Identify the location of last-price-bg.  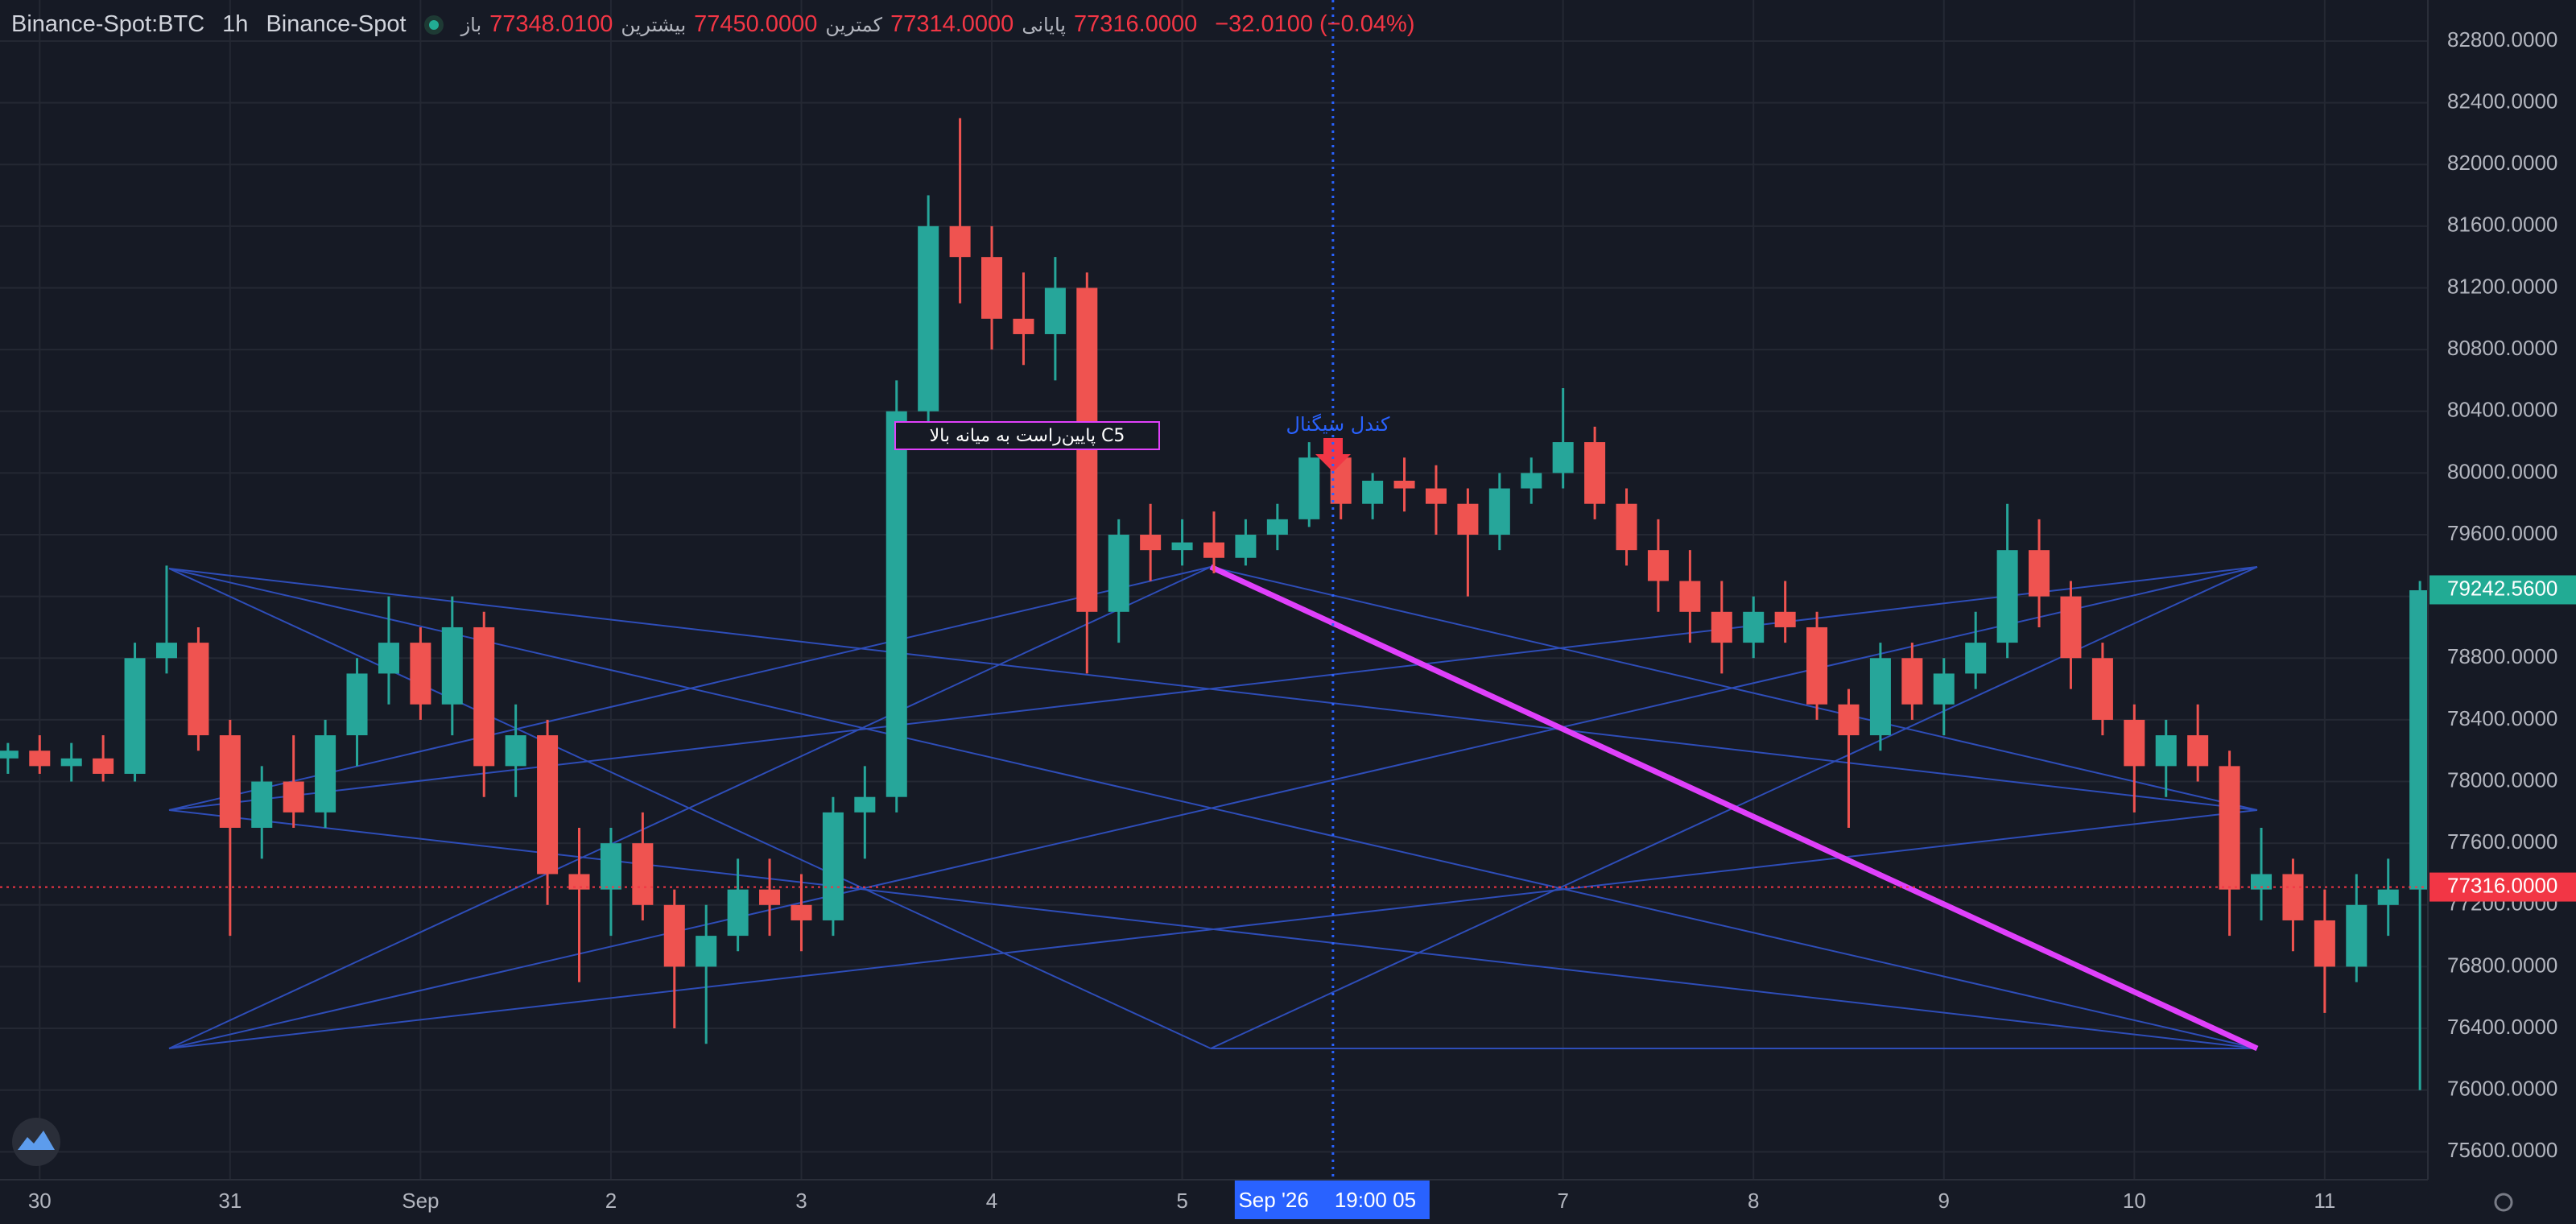
(2502, 590).